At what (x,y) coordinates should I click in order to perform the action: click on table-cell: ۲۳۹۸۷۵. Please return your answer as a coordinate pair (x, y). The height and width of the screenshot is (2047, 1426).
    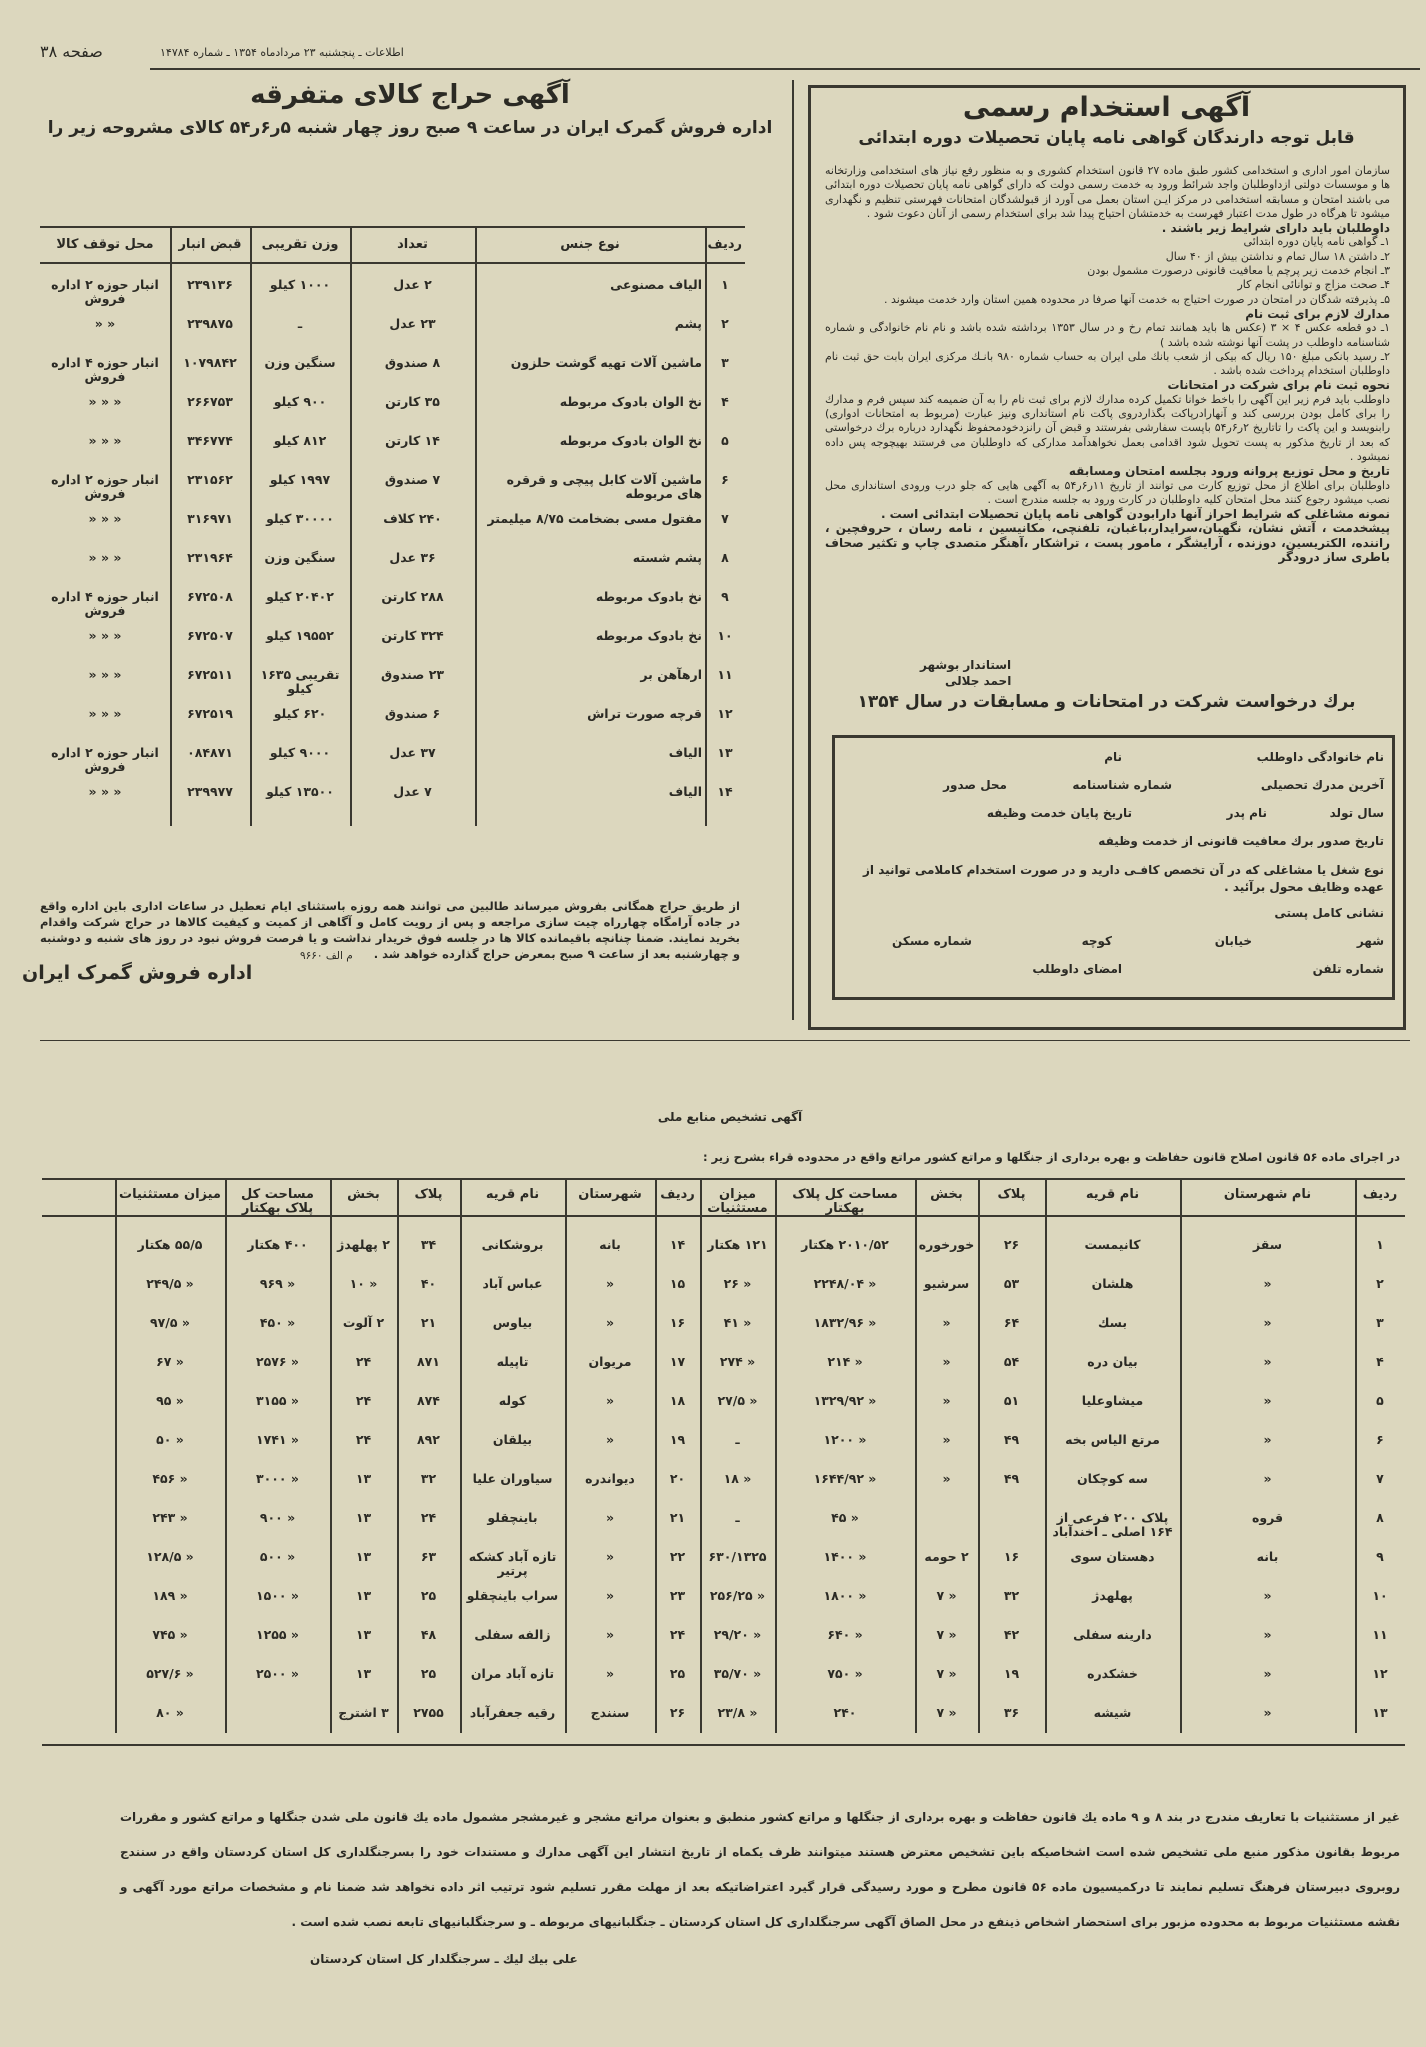
    Looking at the image, I should click on (210, 323).